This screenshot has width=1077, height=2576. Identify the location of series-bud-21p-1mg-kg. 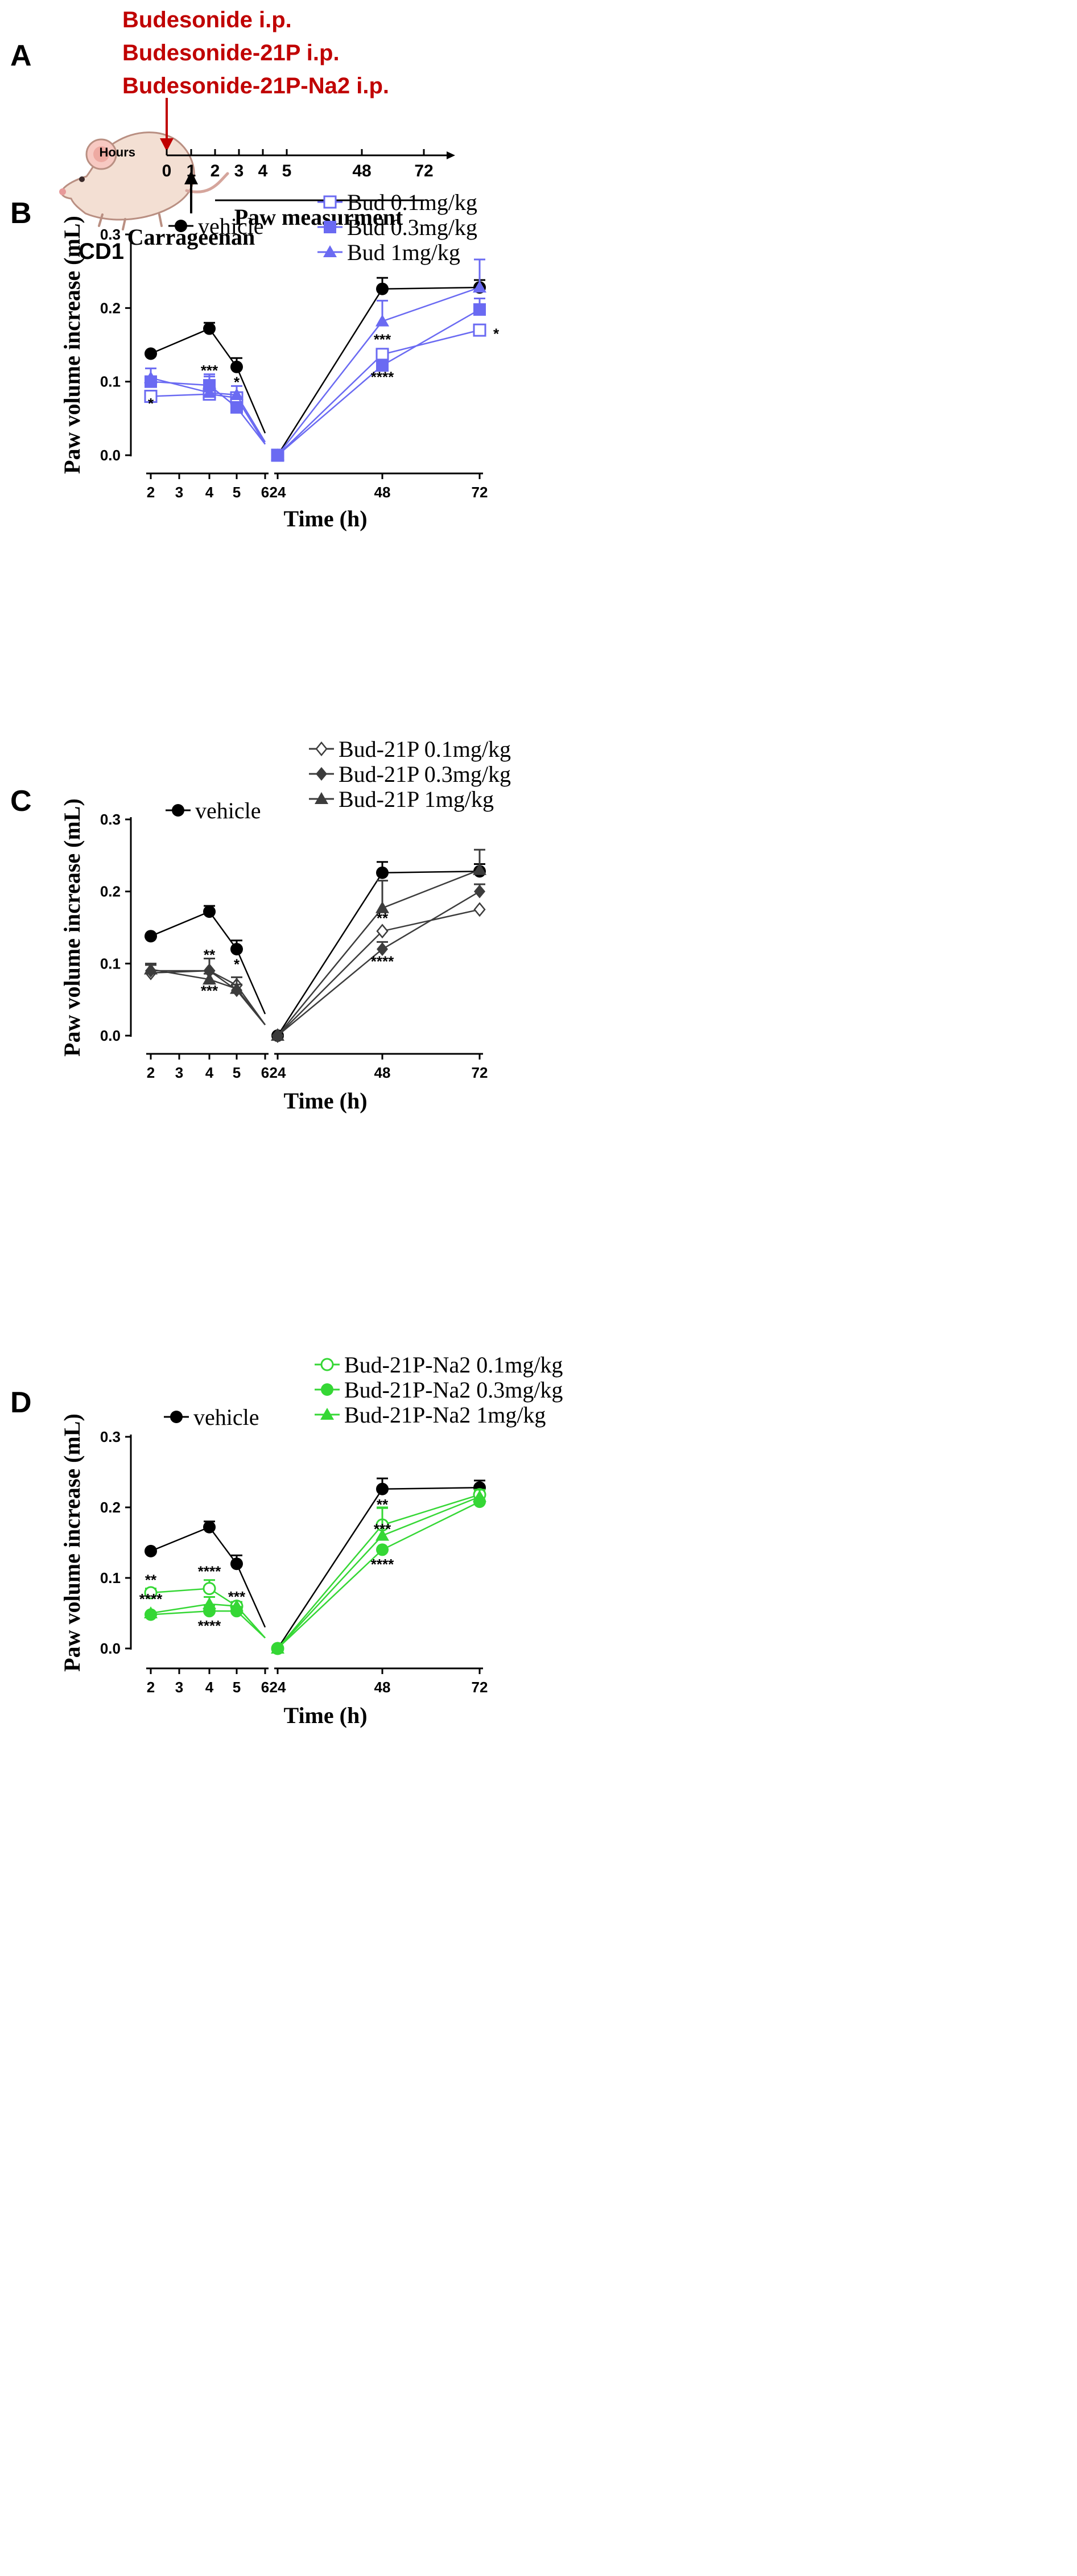
(315, 944).